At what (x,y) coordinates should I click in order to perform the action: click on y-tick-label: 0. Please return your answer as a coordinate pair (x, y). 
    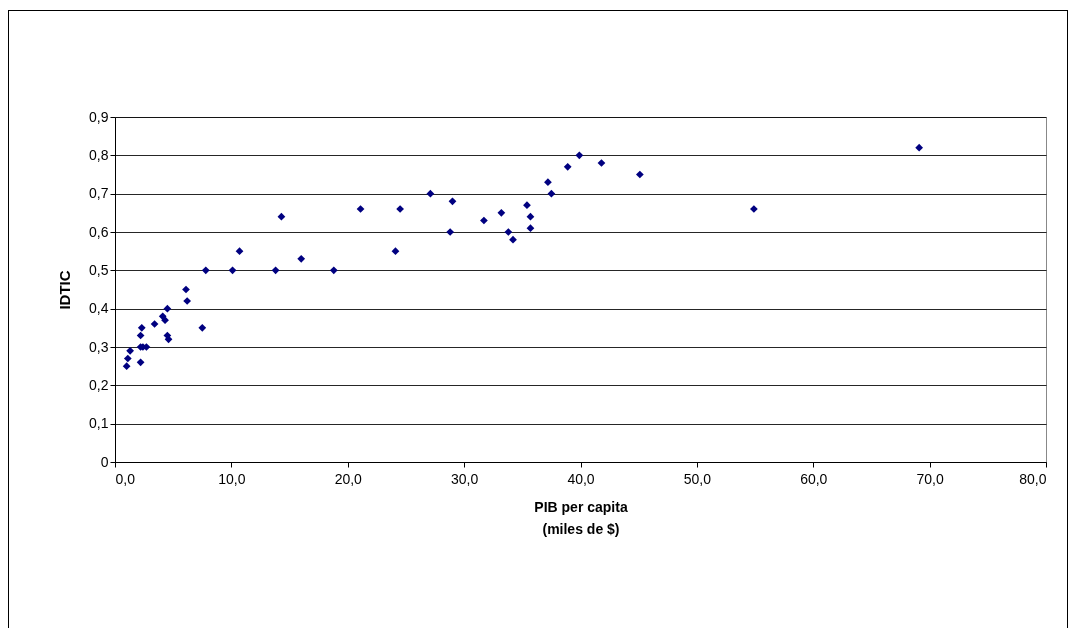
    Looking at the image, I should click on (104, 461).